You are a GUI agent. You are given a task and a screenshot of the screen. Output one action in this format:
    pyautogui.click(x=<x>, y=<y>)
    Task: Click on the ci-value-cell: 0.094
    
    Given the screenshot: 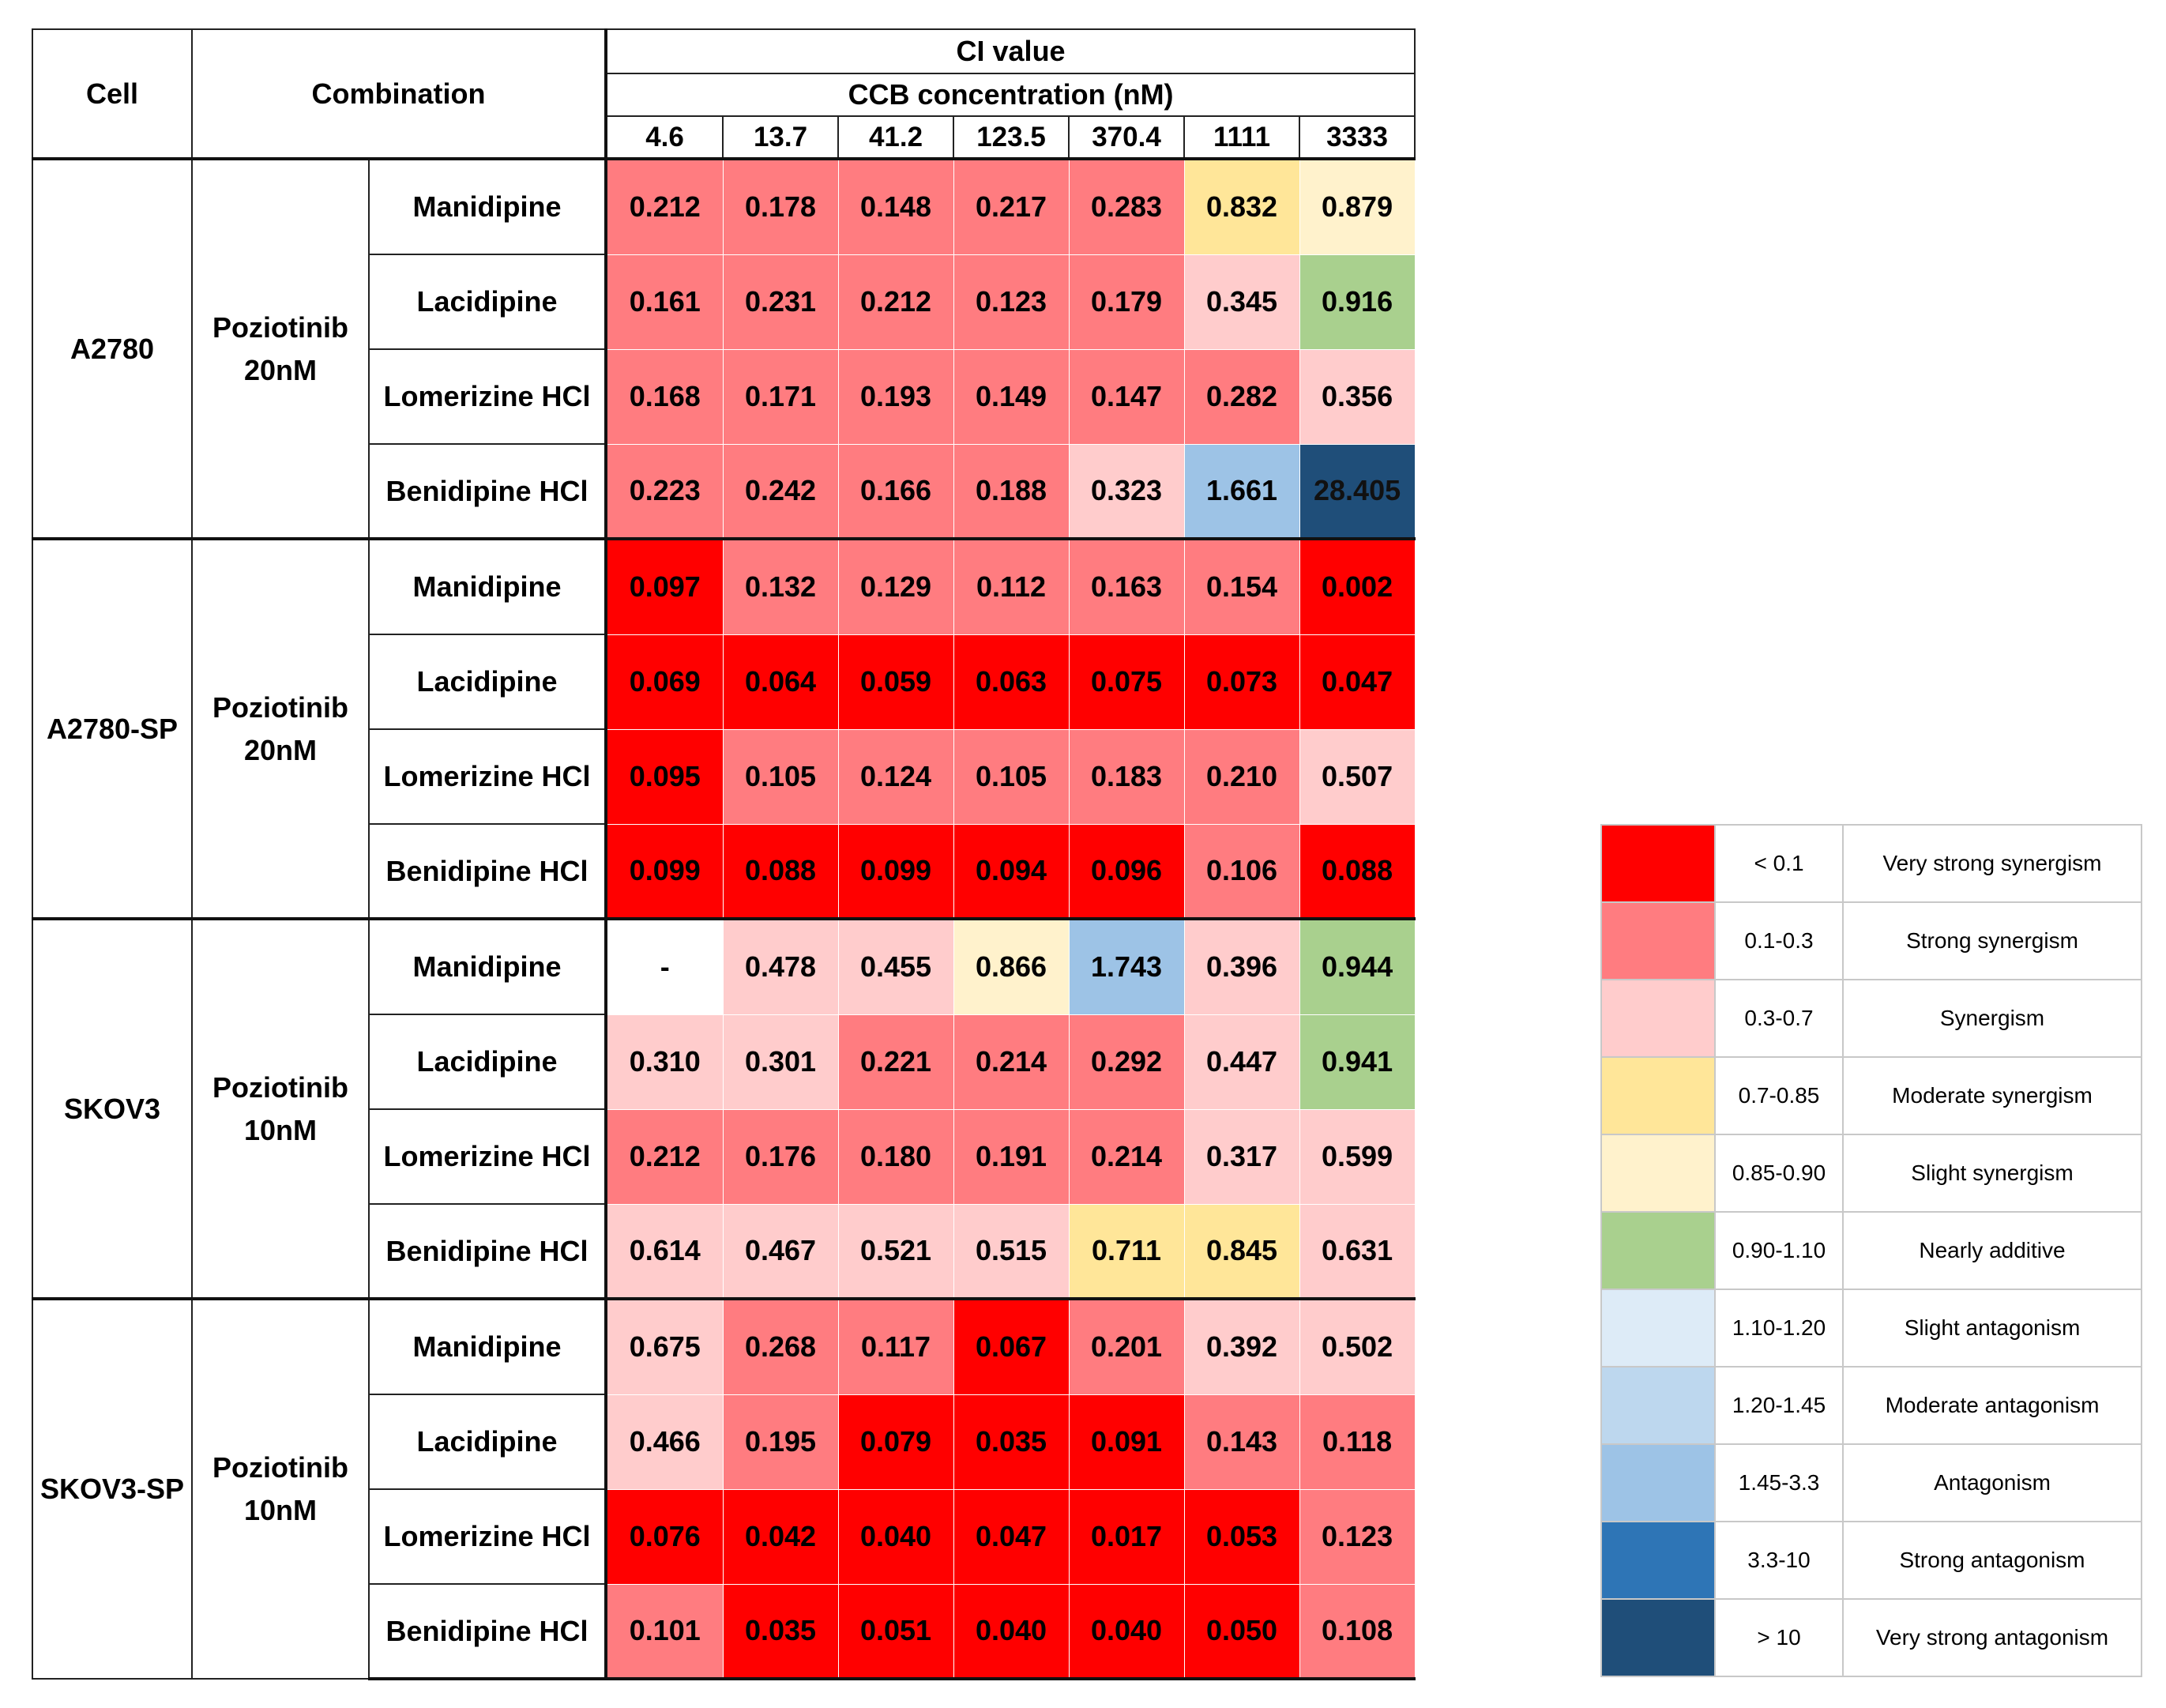 What is the action you would take?
    pyautogui.click(x=1011, y=871)
    